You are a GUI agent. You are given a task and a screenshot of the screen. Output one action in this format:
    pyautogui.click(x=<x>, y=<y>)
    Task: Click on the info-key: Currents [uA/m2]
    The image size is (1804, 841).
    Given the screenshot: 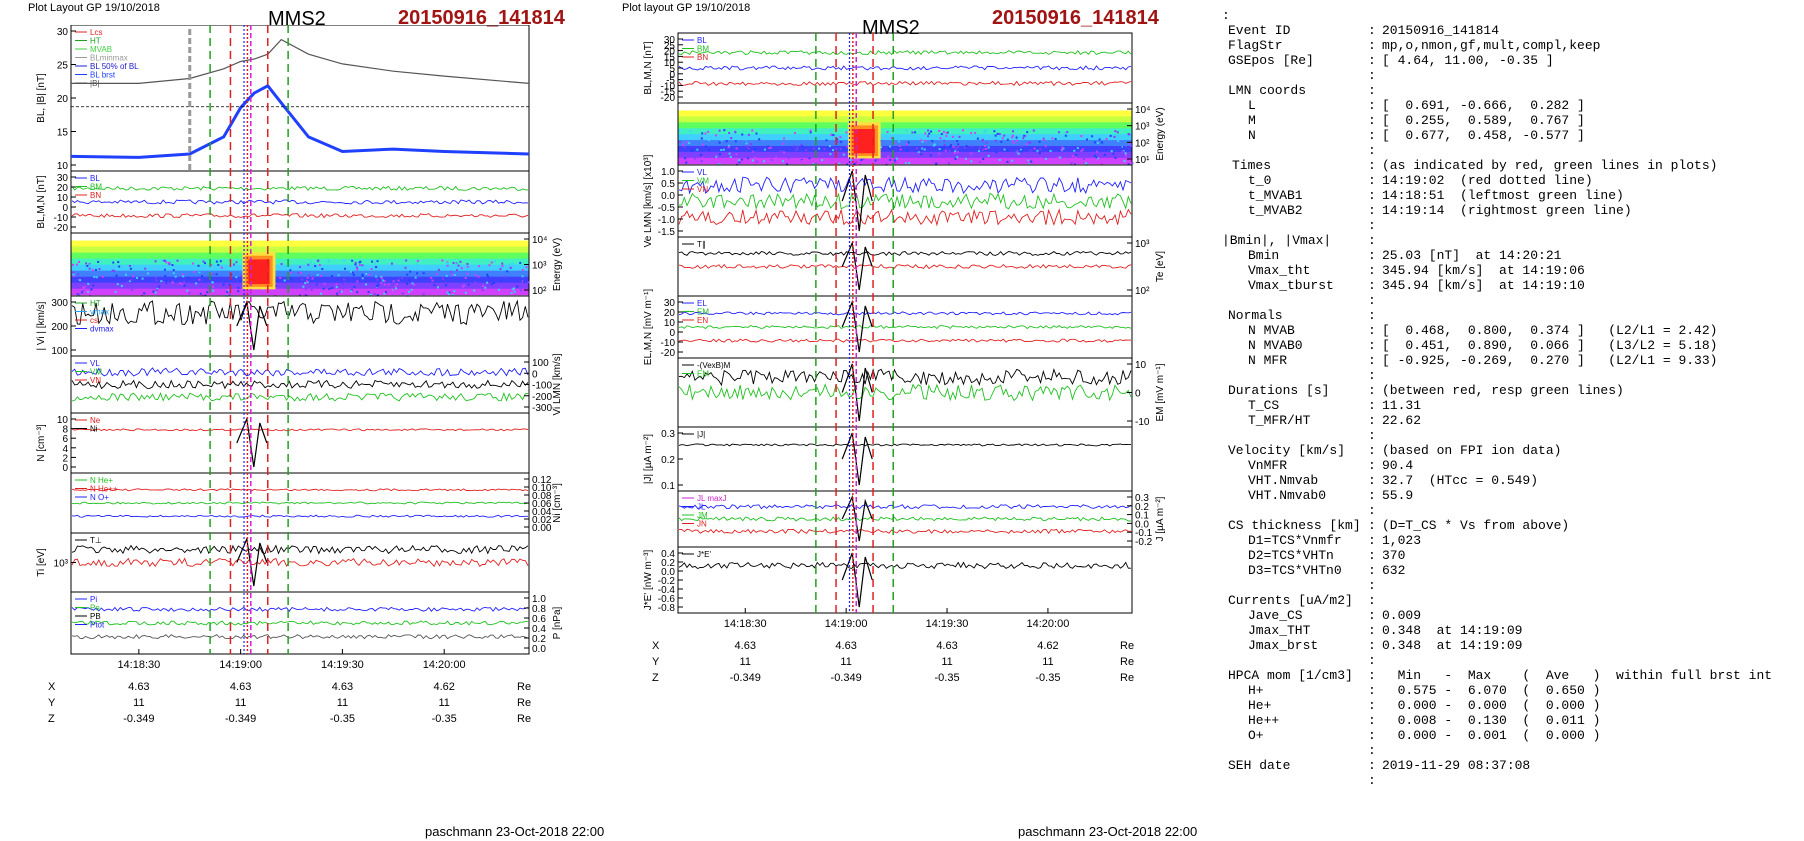 What is the action you would take?
    pyautogui.click(x=1290, y=600)
    